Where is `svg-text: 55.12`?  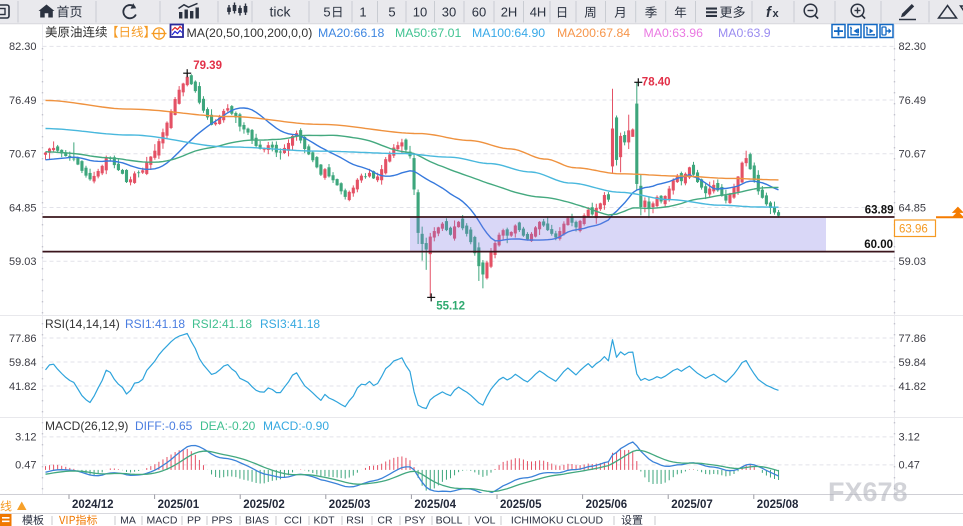 svg-text: 55.12 is located at coordinates (450, 306).